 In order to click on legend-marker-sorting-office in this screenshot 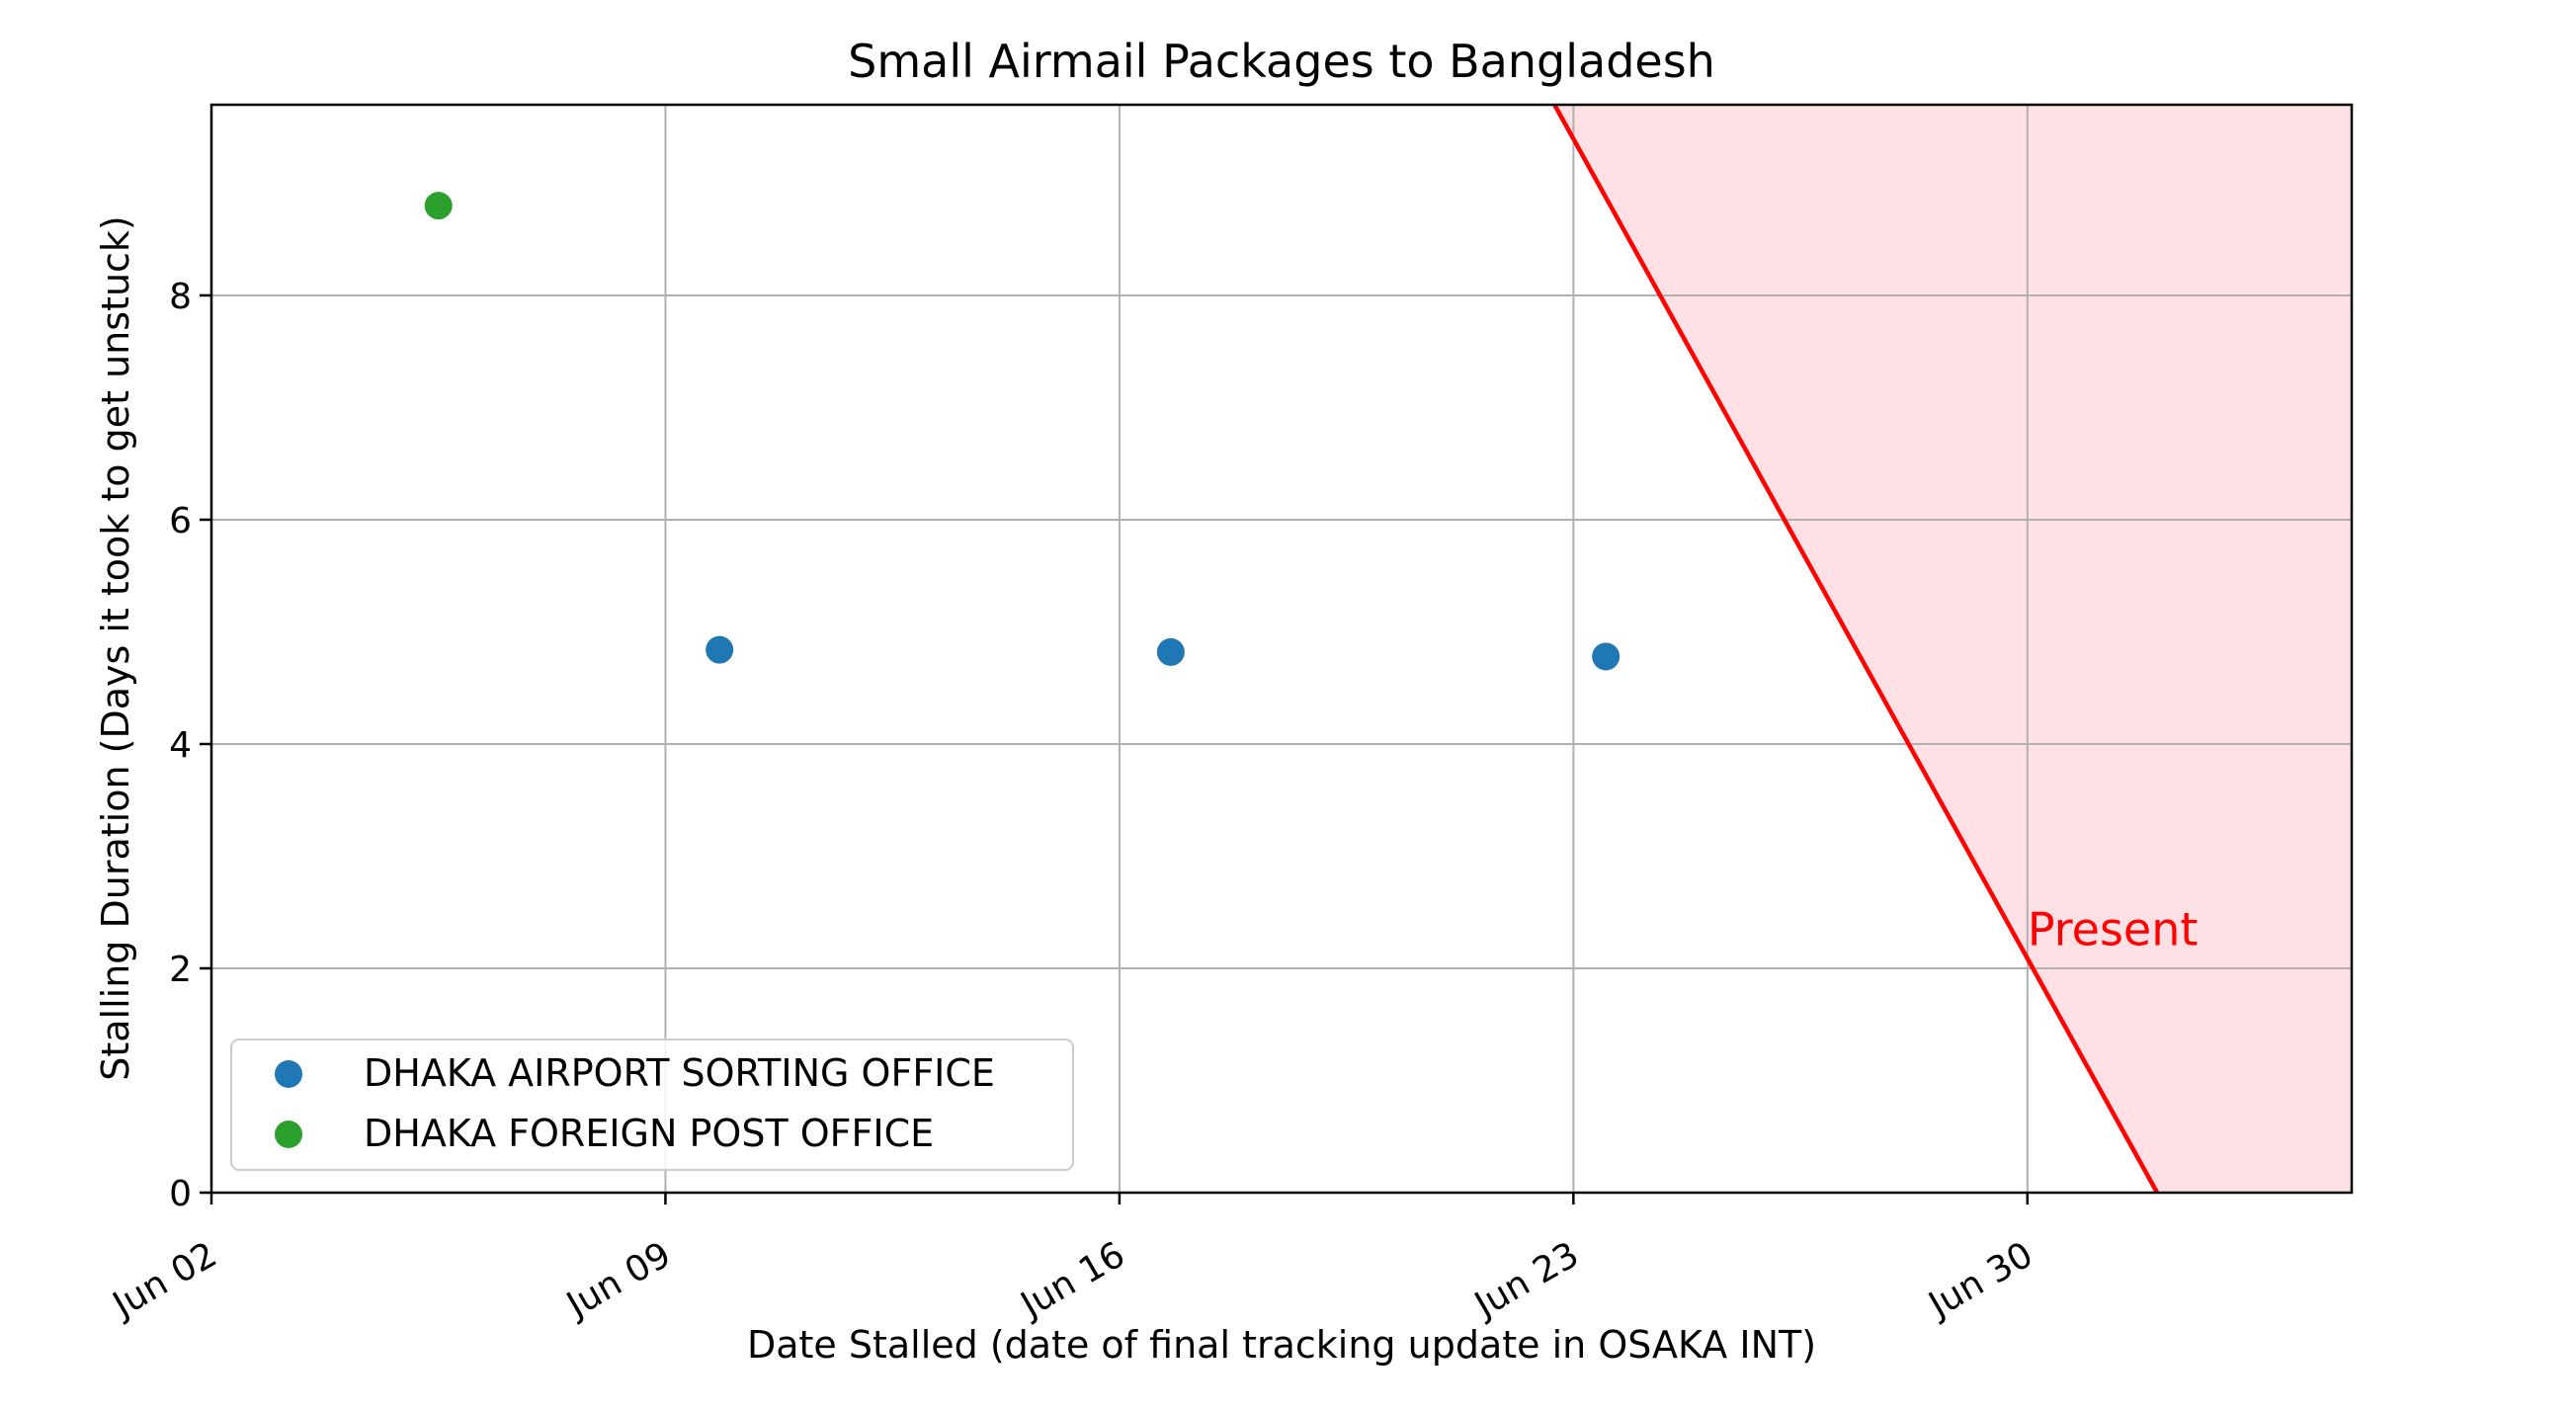, I will do `click(288, 1074)`.